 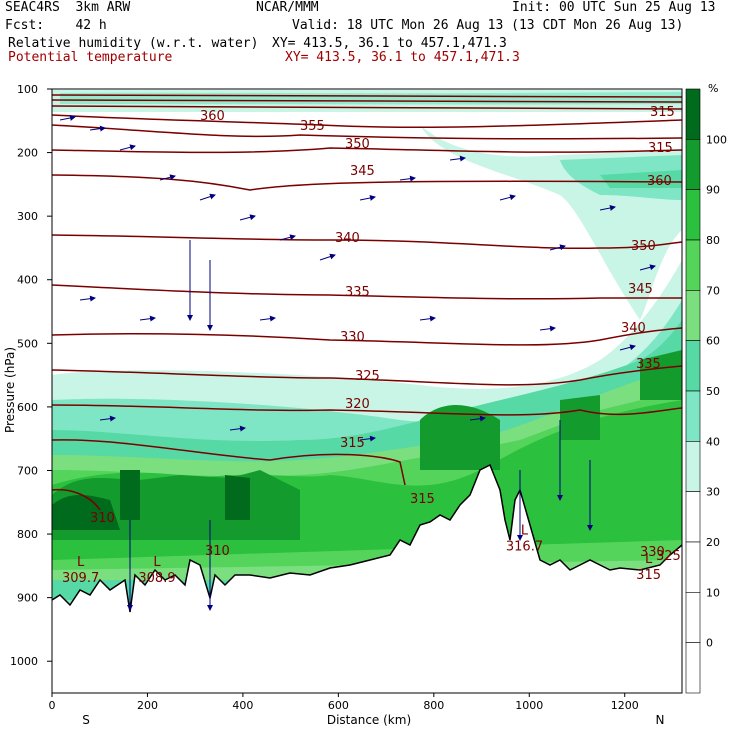 What do you see at coordinates (713, 441) in the screenshot?
I see `colorbar-tick-label: 40` at bounding box center [713, 441].